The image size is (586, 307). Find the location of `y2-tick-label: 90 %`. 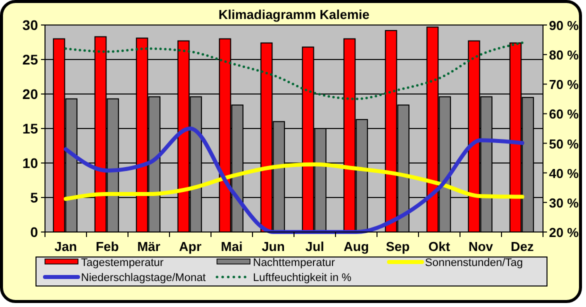

y2-tick-label: 90 % is located at coordinates (564, 25).